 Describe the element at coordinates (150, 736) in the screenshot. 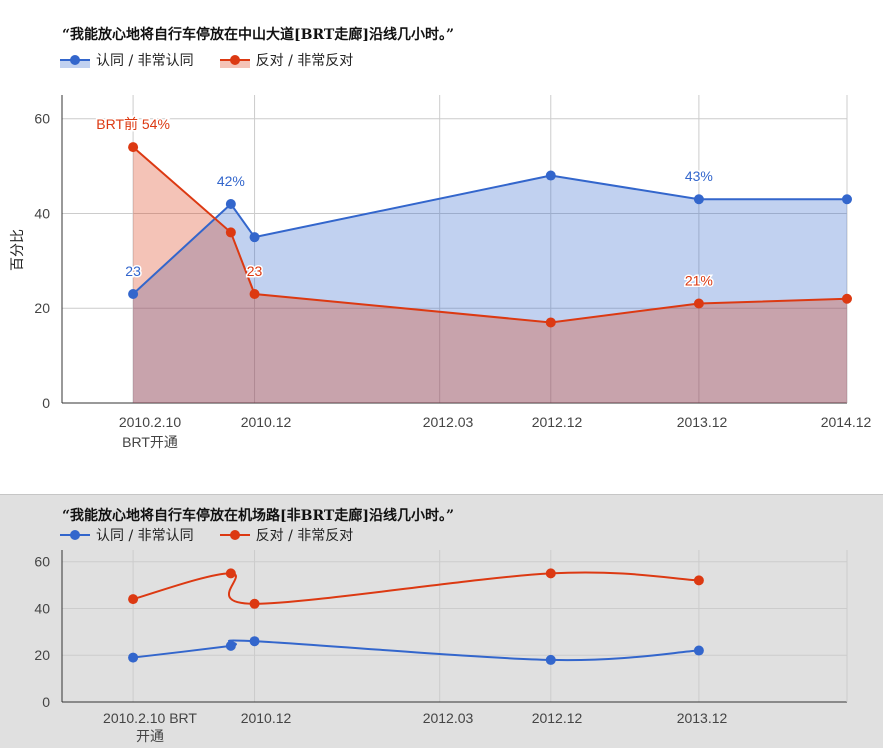

I see `x-tick-label: 开通` at that location.